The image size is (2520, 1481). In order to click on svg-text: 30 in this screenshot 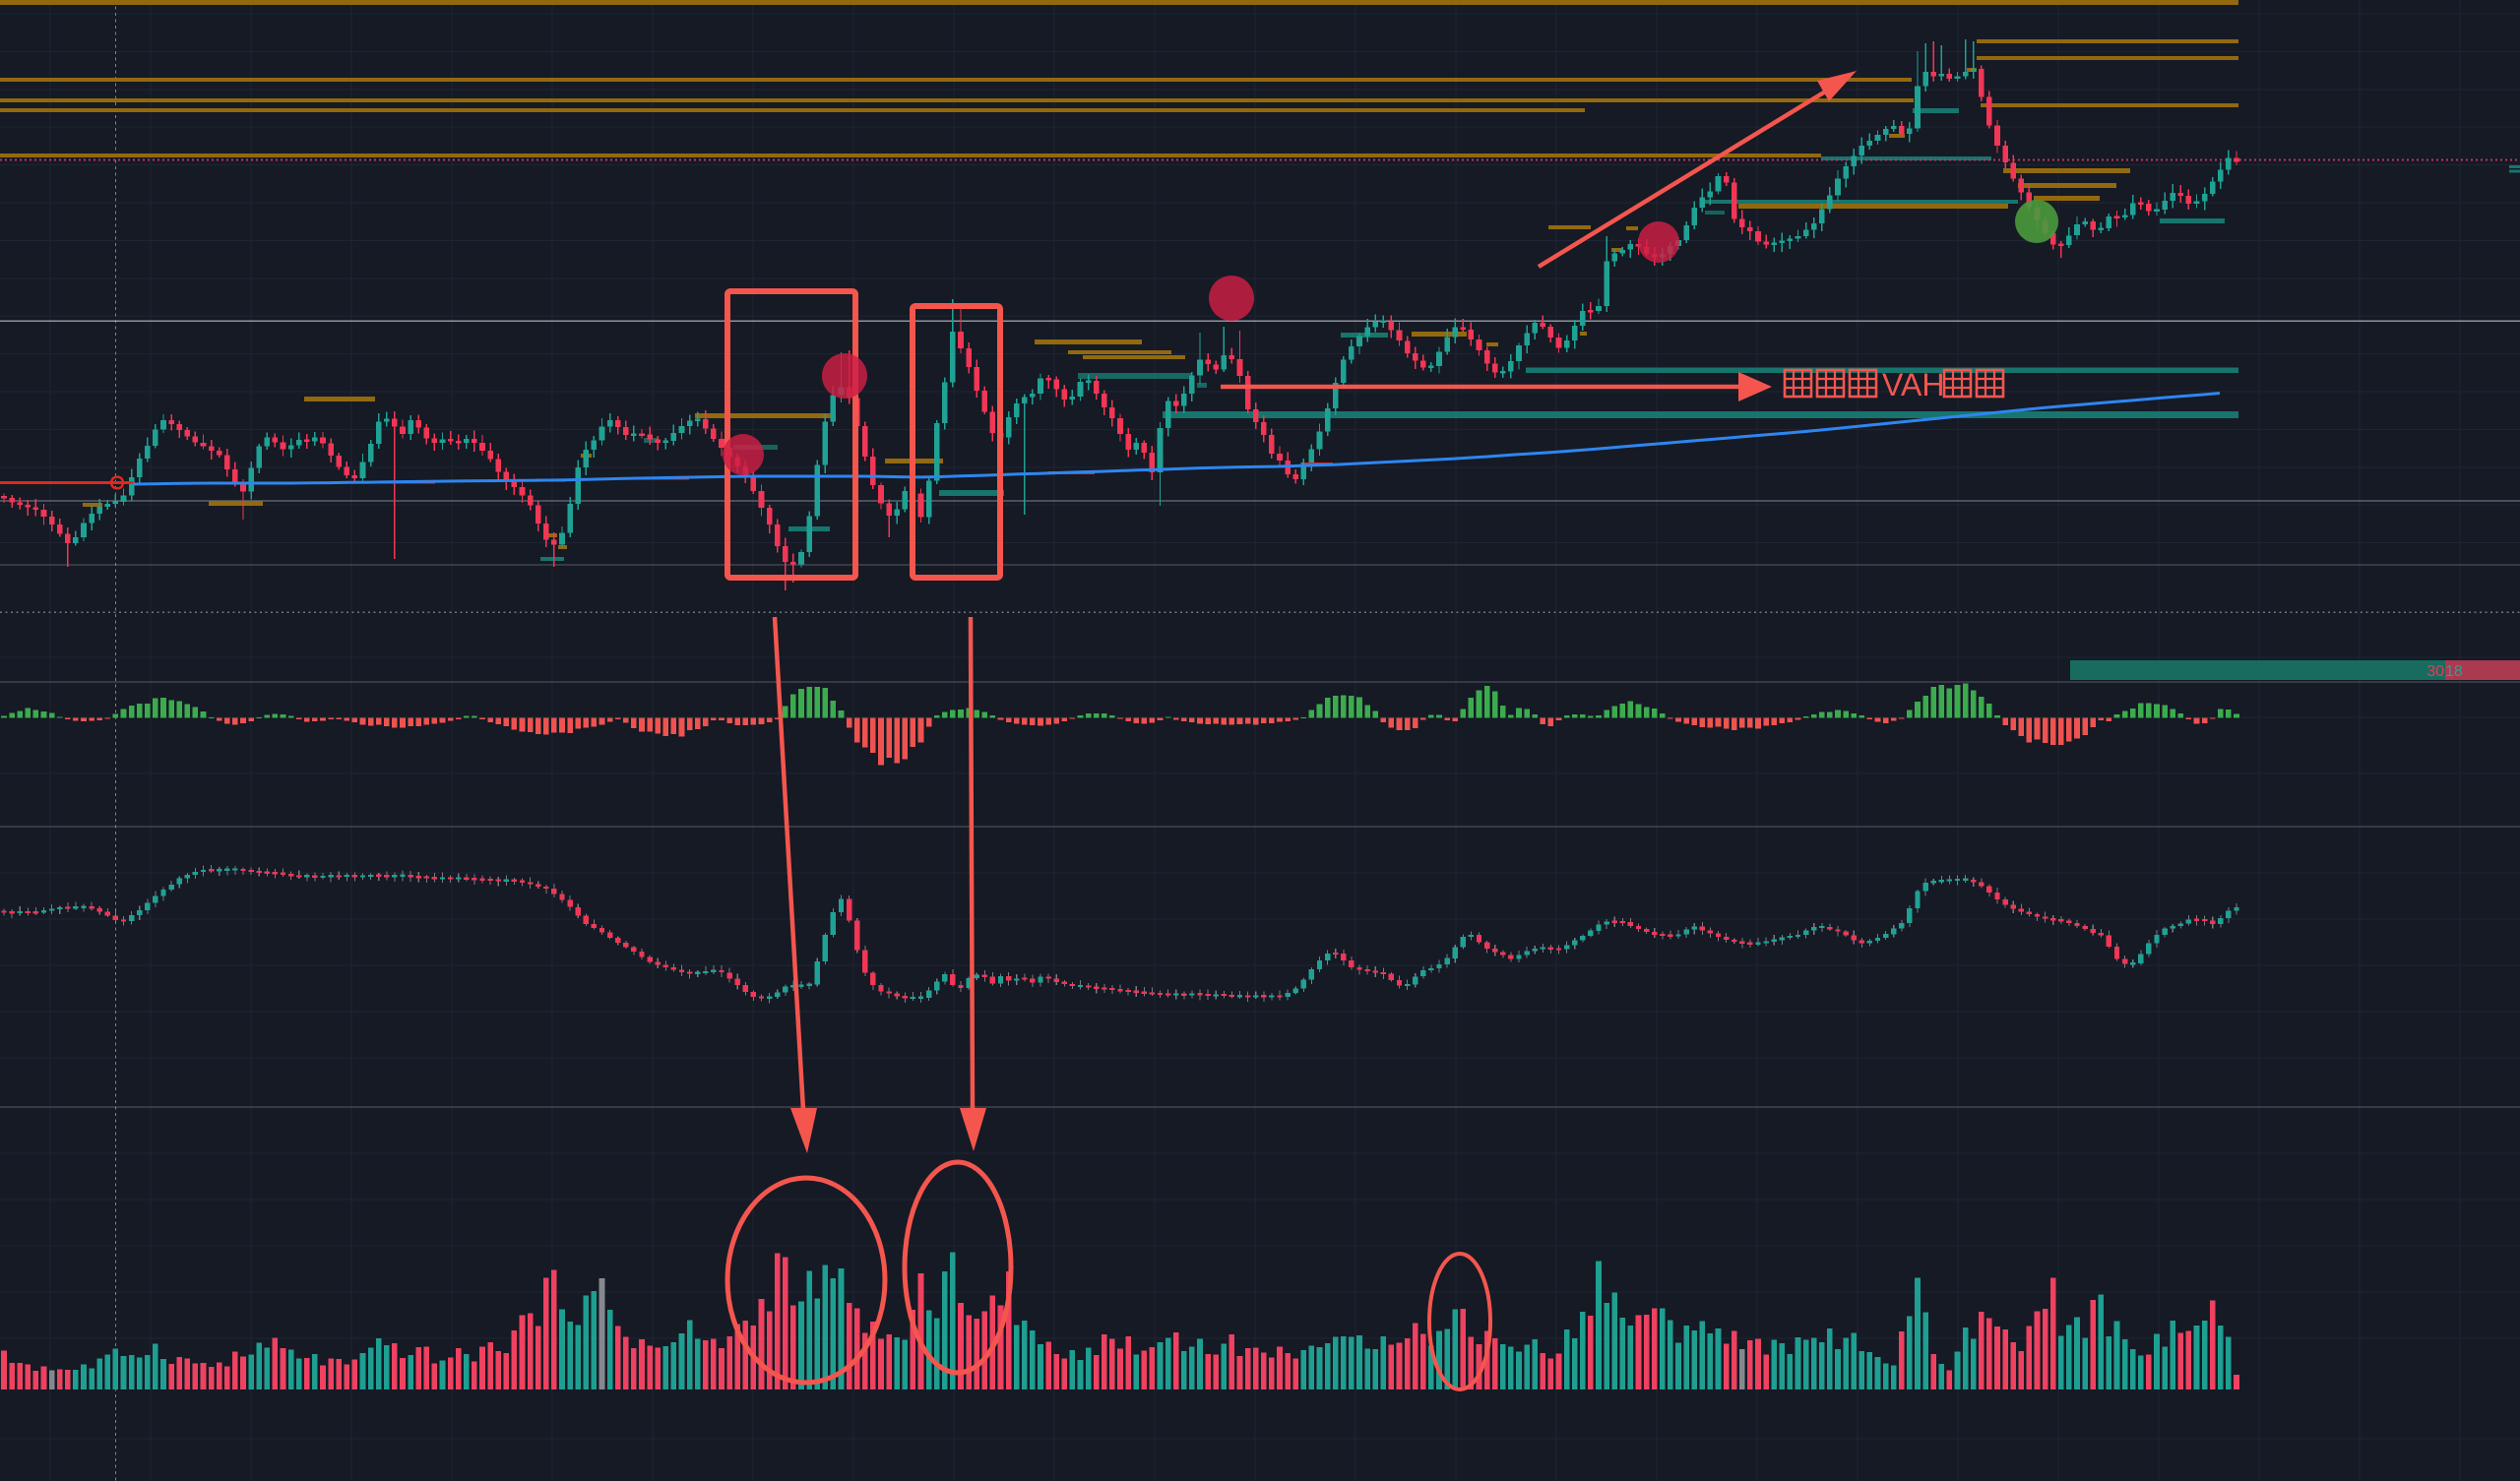, I will do `click(2435, 671)`.